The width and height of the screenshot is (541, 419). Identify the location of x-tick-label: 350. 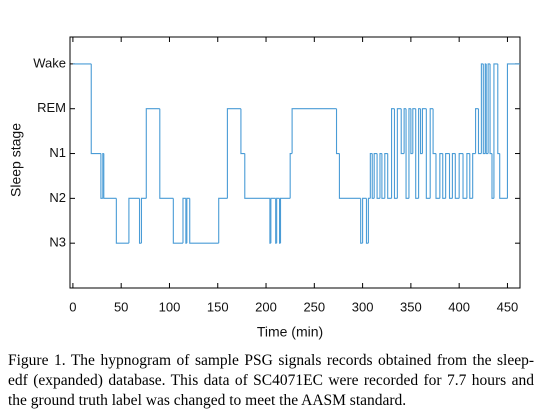
(411, 306).